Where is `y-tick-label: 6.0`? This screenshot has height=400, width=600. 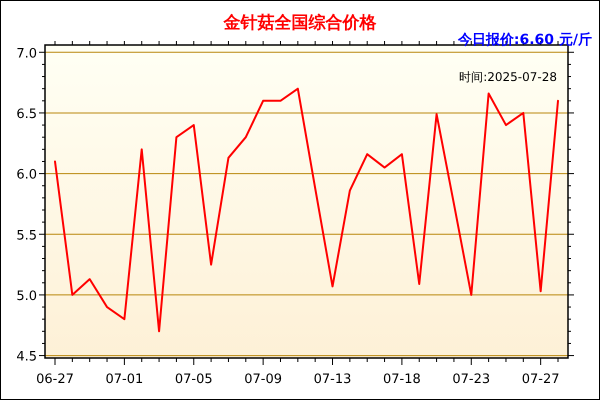
y-tick-label: 6.0 is located at coordinates (26, 175).